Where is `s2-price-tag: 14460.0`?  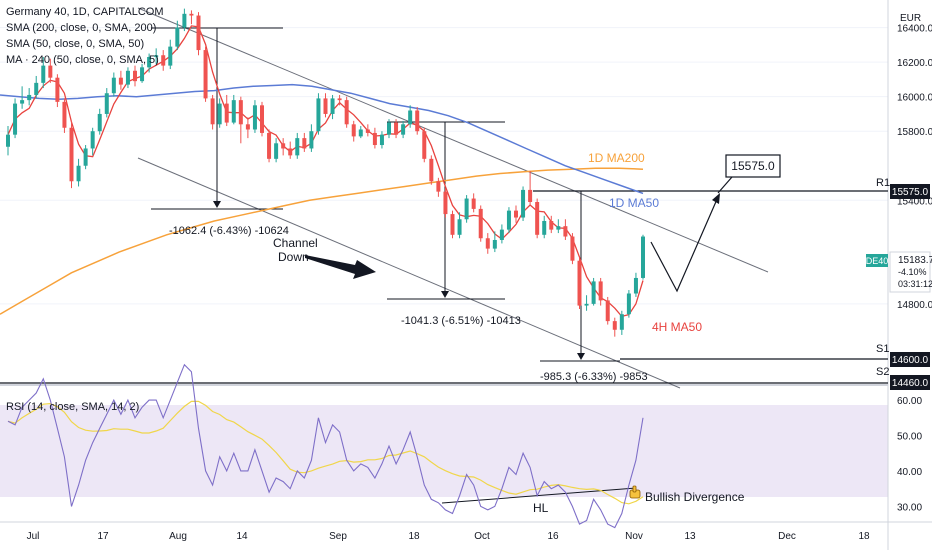
s2-price-tag: 14460.0 is located at coordinates (910, 382).